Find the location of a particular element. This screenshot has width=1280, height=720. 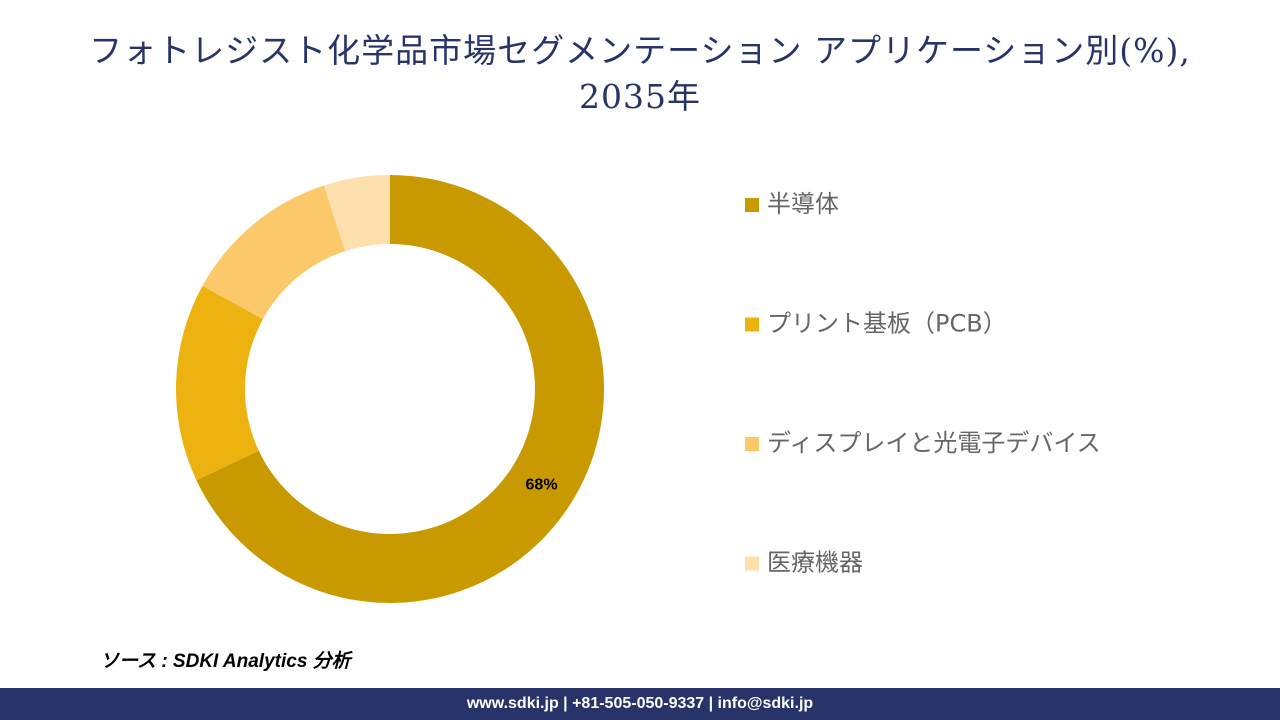

data-label: 68% is located at coordinates (542, 484).